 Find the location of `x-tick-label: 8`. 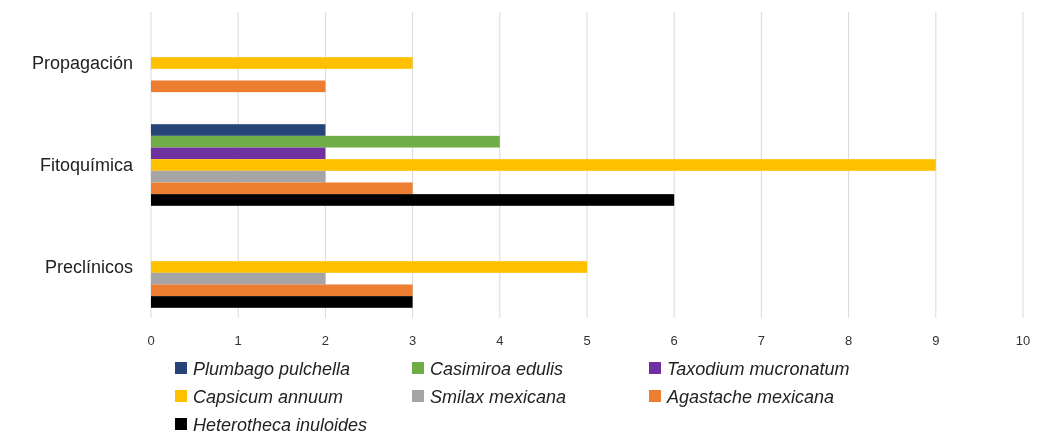

x-tick-label: 8 is located at coordinates (848, 340).